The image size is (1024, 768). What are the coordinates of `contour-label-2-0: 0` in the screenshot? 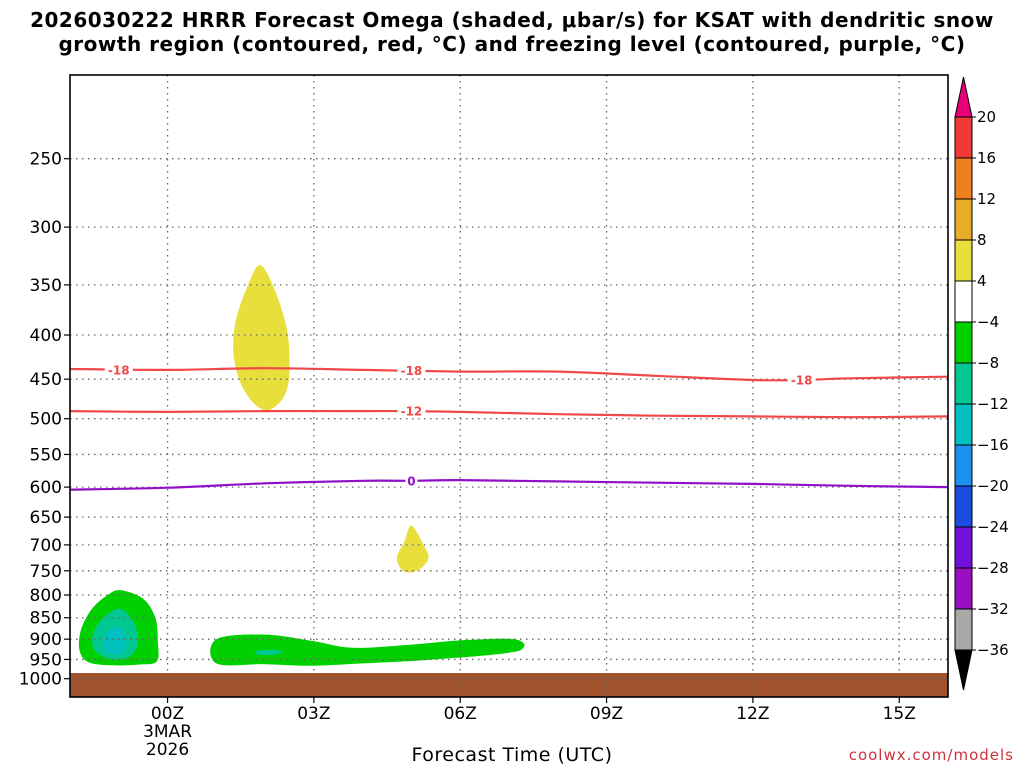 It's located at (411, 481).